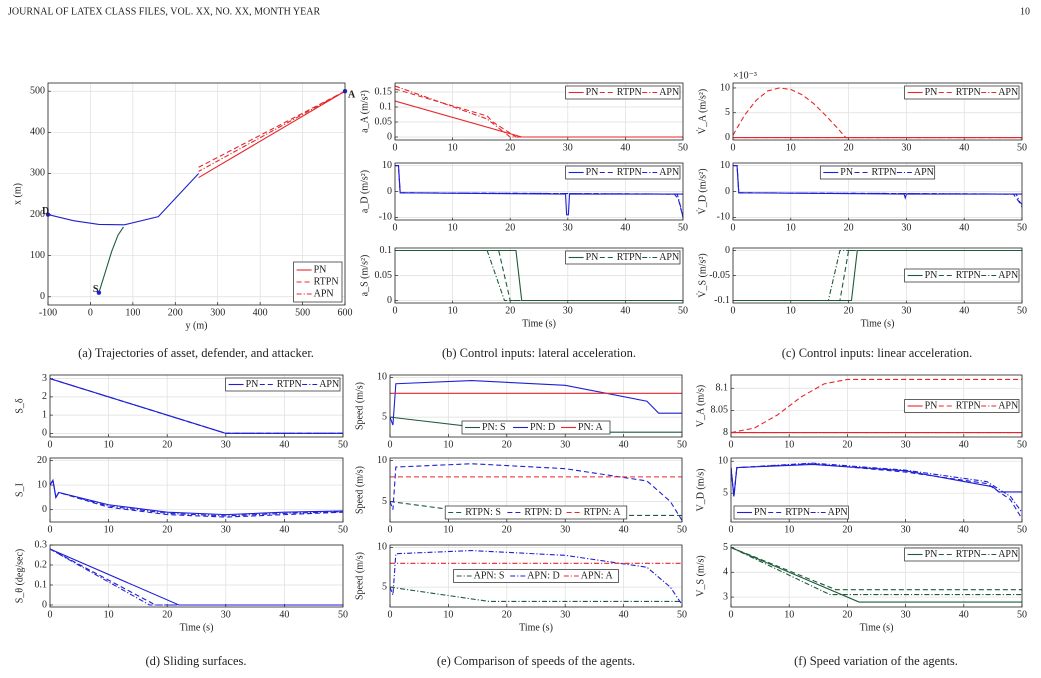 The height and width of the screenshot is (678, 1041). I want to click on x-tick-label: 300, so click(217, 312).